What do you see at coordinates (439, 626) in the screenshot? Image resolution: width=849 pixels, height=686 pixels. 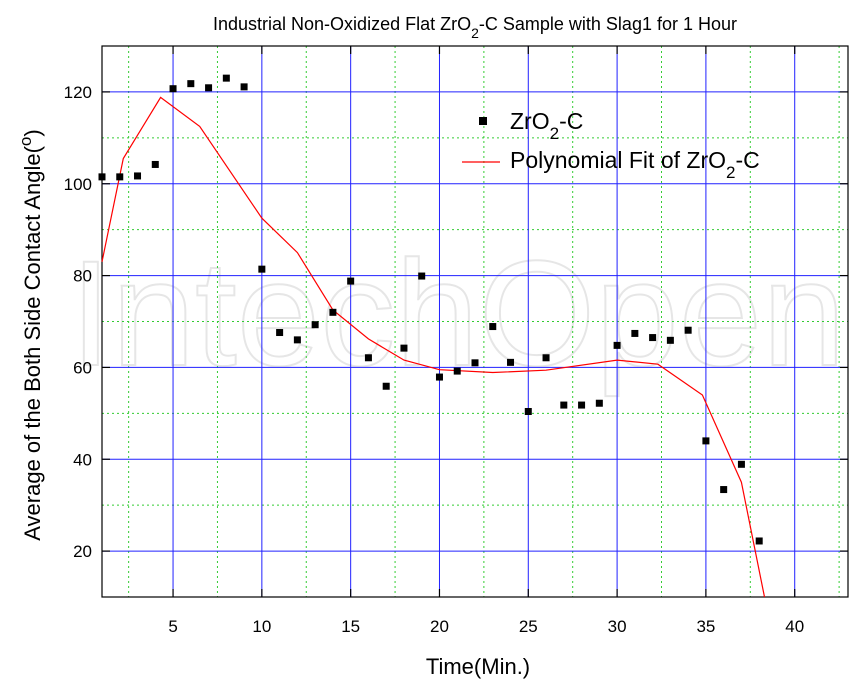 I see `x-tick-label: 20` at bounding box center [439, 626].